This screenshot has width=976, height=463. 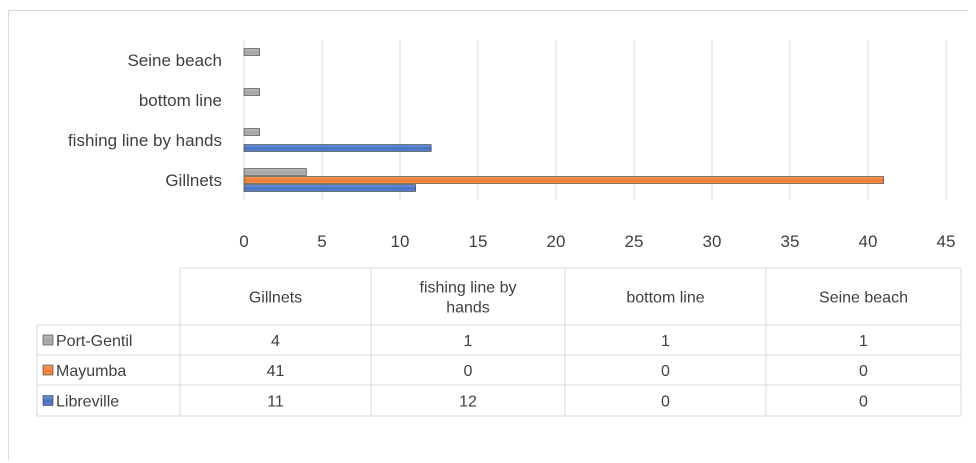 I want to click on table-cell-libreville-gillnets: 11, so click(x=275, y=402).